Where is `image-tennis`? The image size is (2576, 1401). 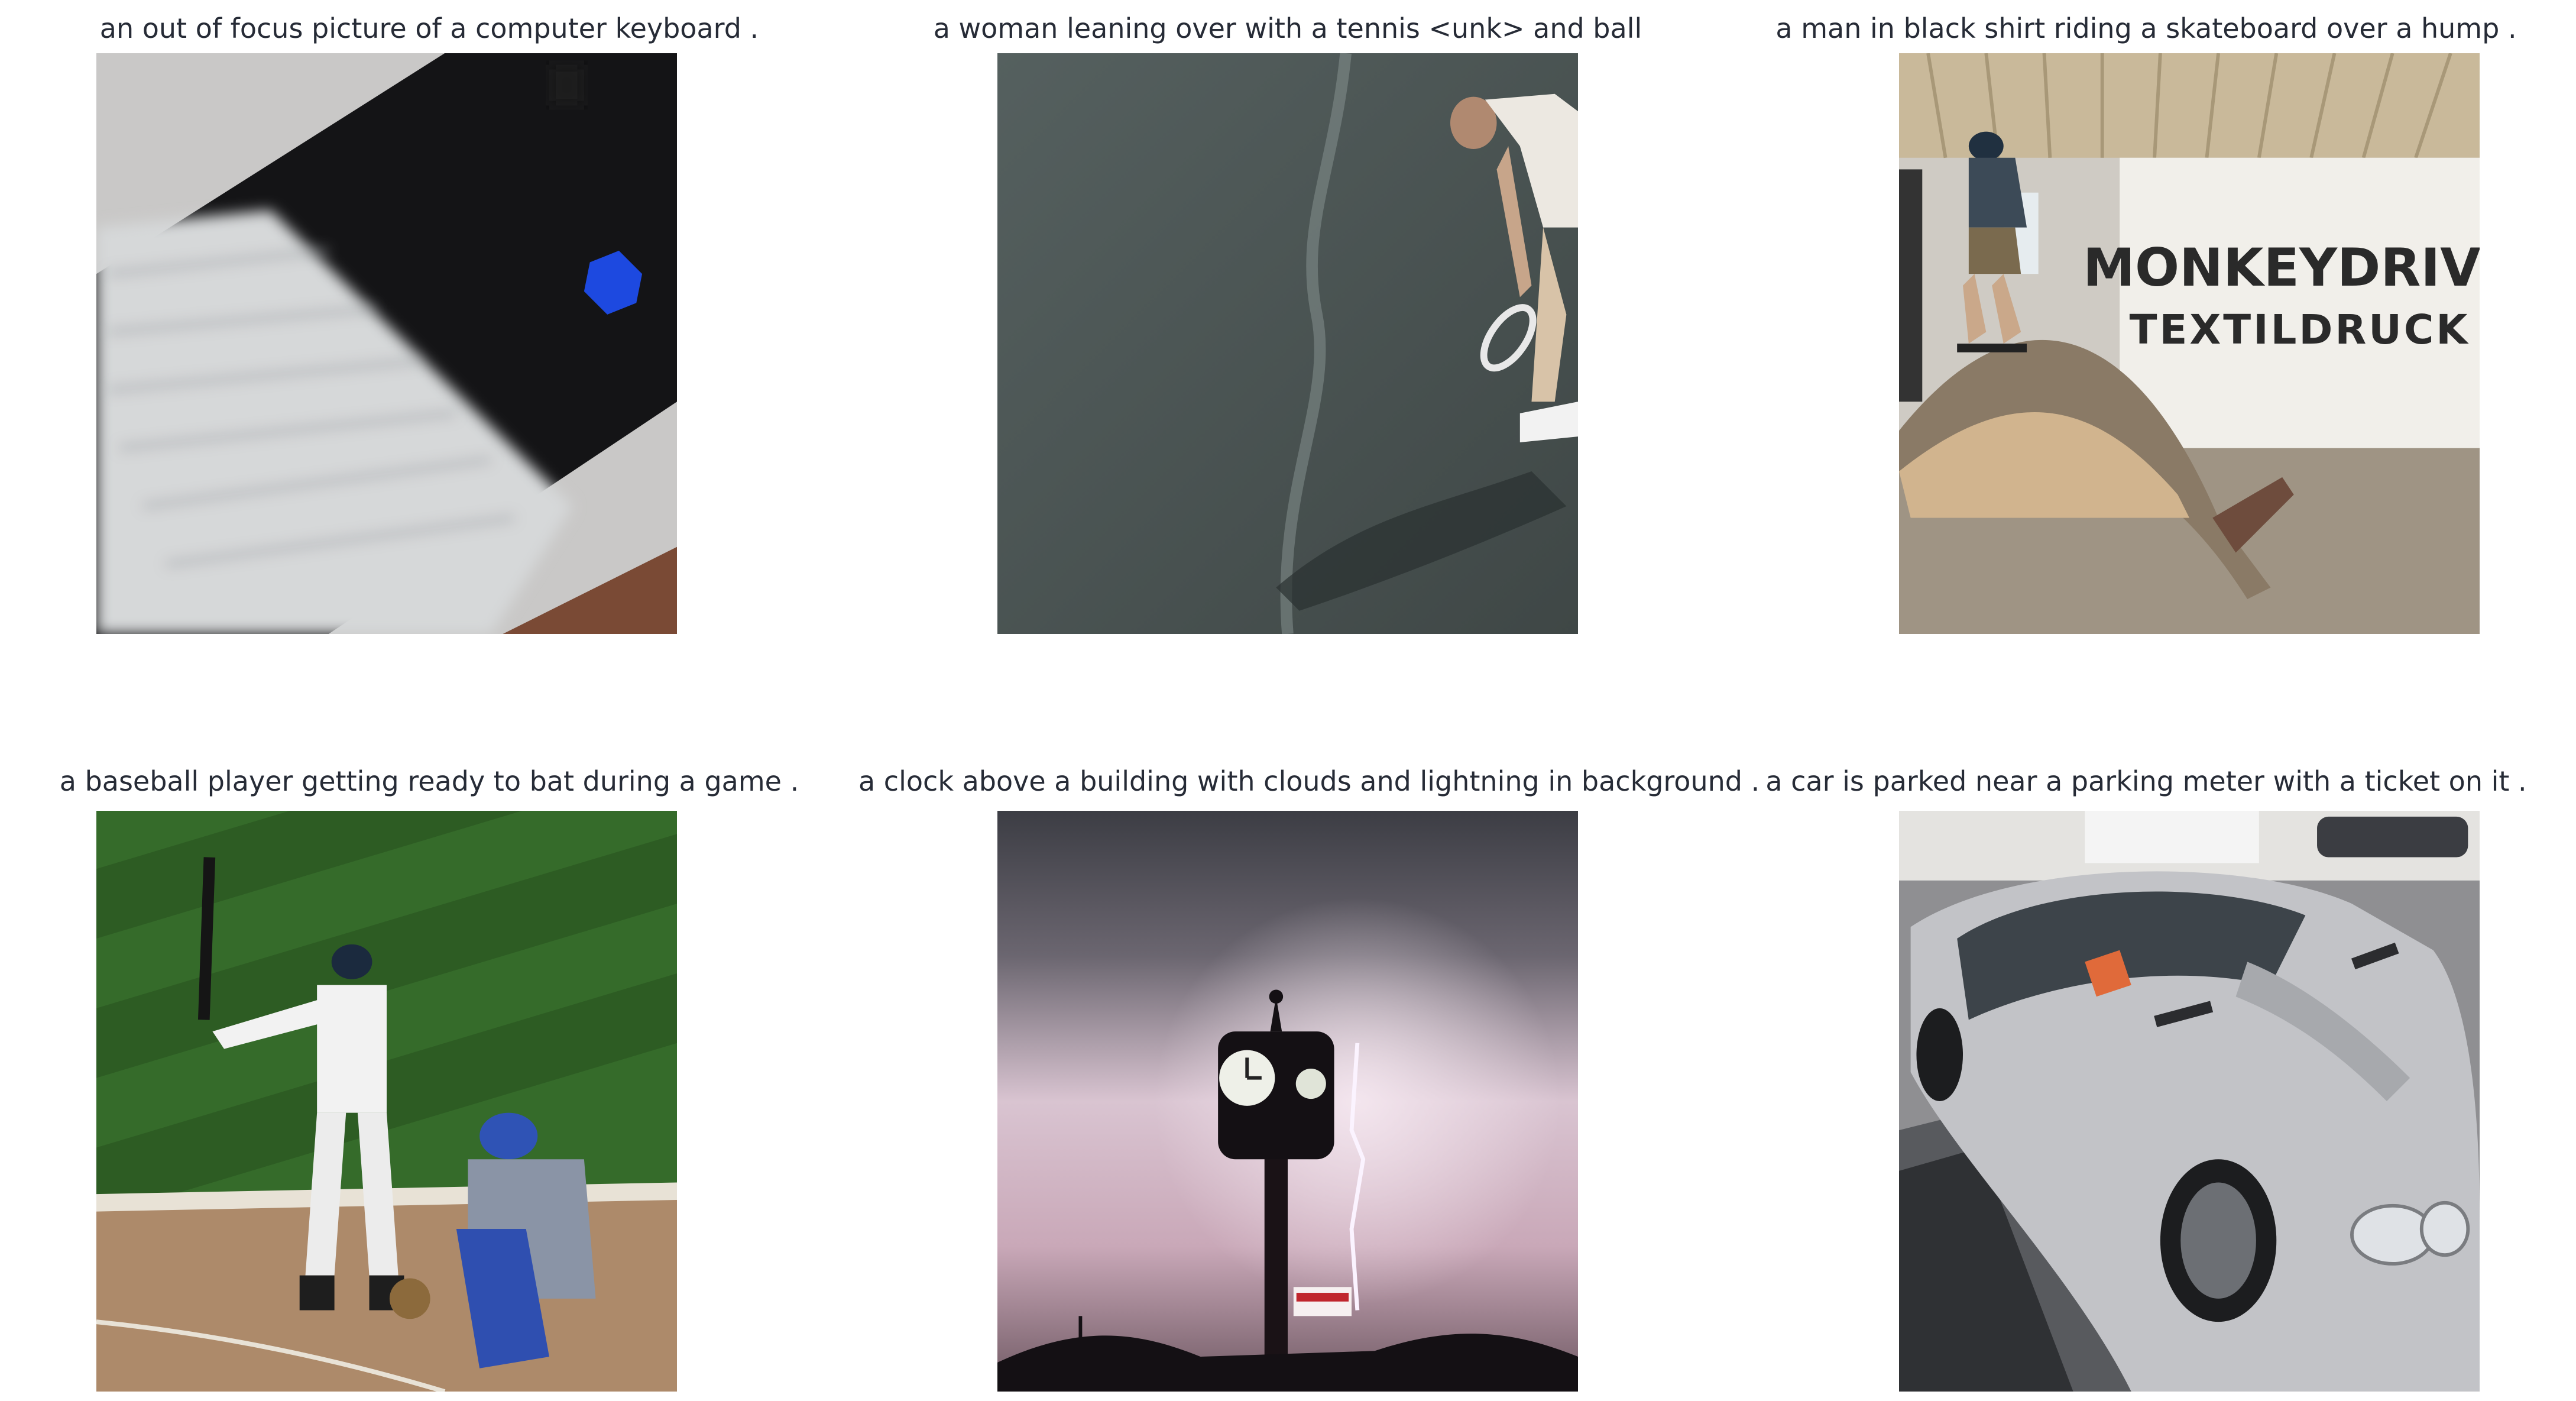 image-tennis is located at coordinates (1287, 344).